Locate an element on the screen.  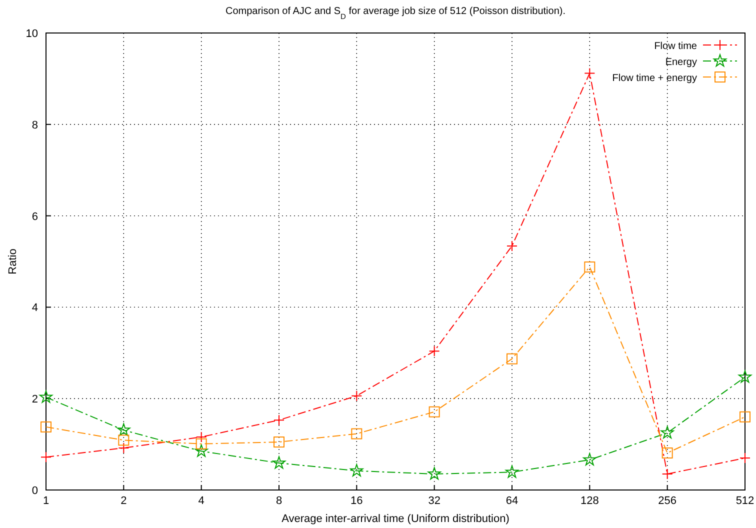
y-axis-title: Ratio is located at coordinates (13, 261).